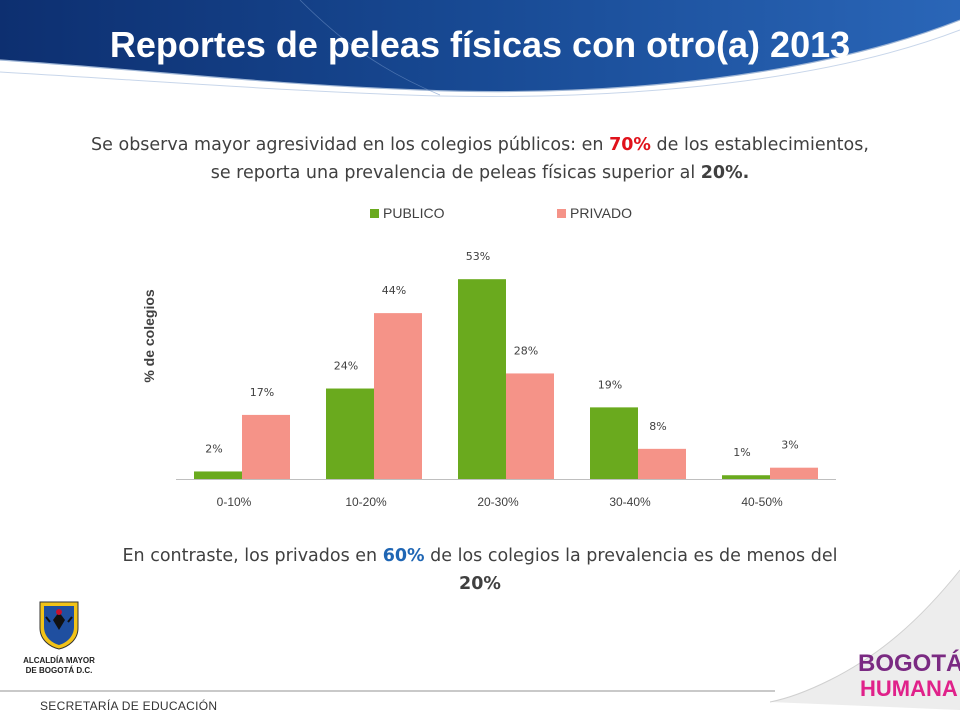 The height and width of the screenshot is (720, 960). What do you see at coordinates (59, 625) in the screenshot?
I see `coat-of-arms-icon` at bounding box center [59, 625].